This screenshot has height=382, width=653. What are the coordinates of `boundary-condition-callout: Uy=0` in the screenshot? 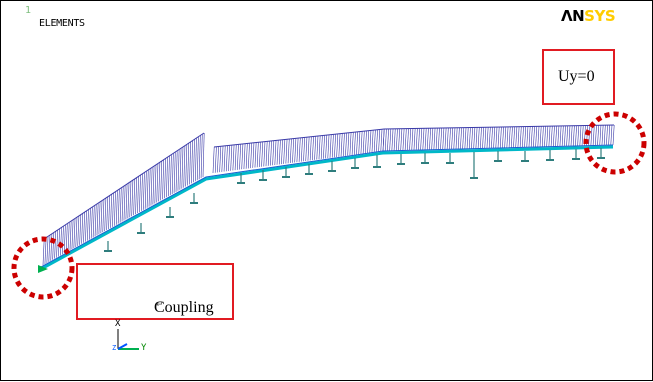 It's located at (578, 77).